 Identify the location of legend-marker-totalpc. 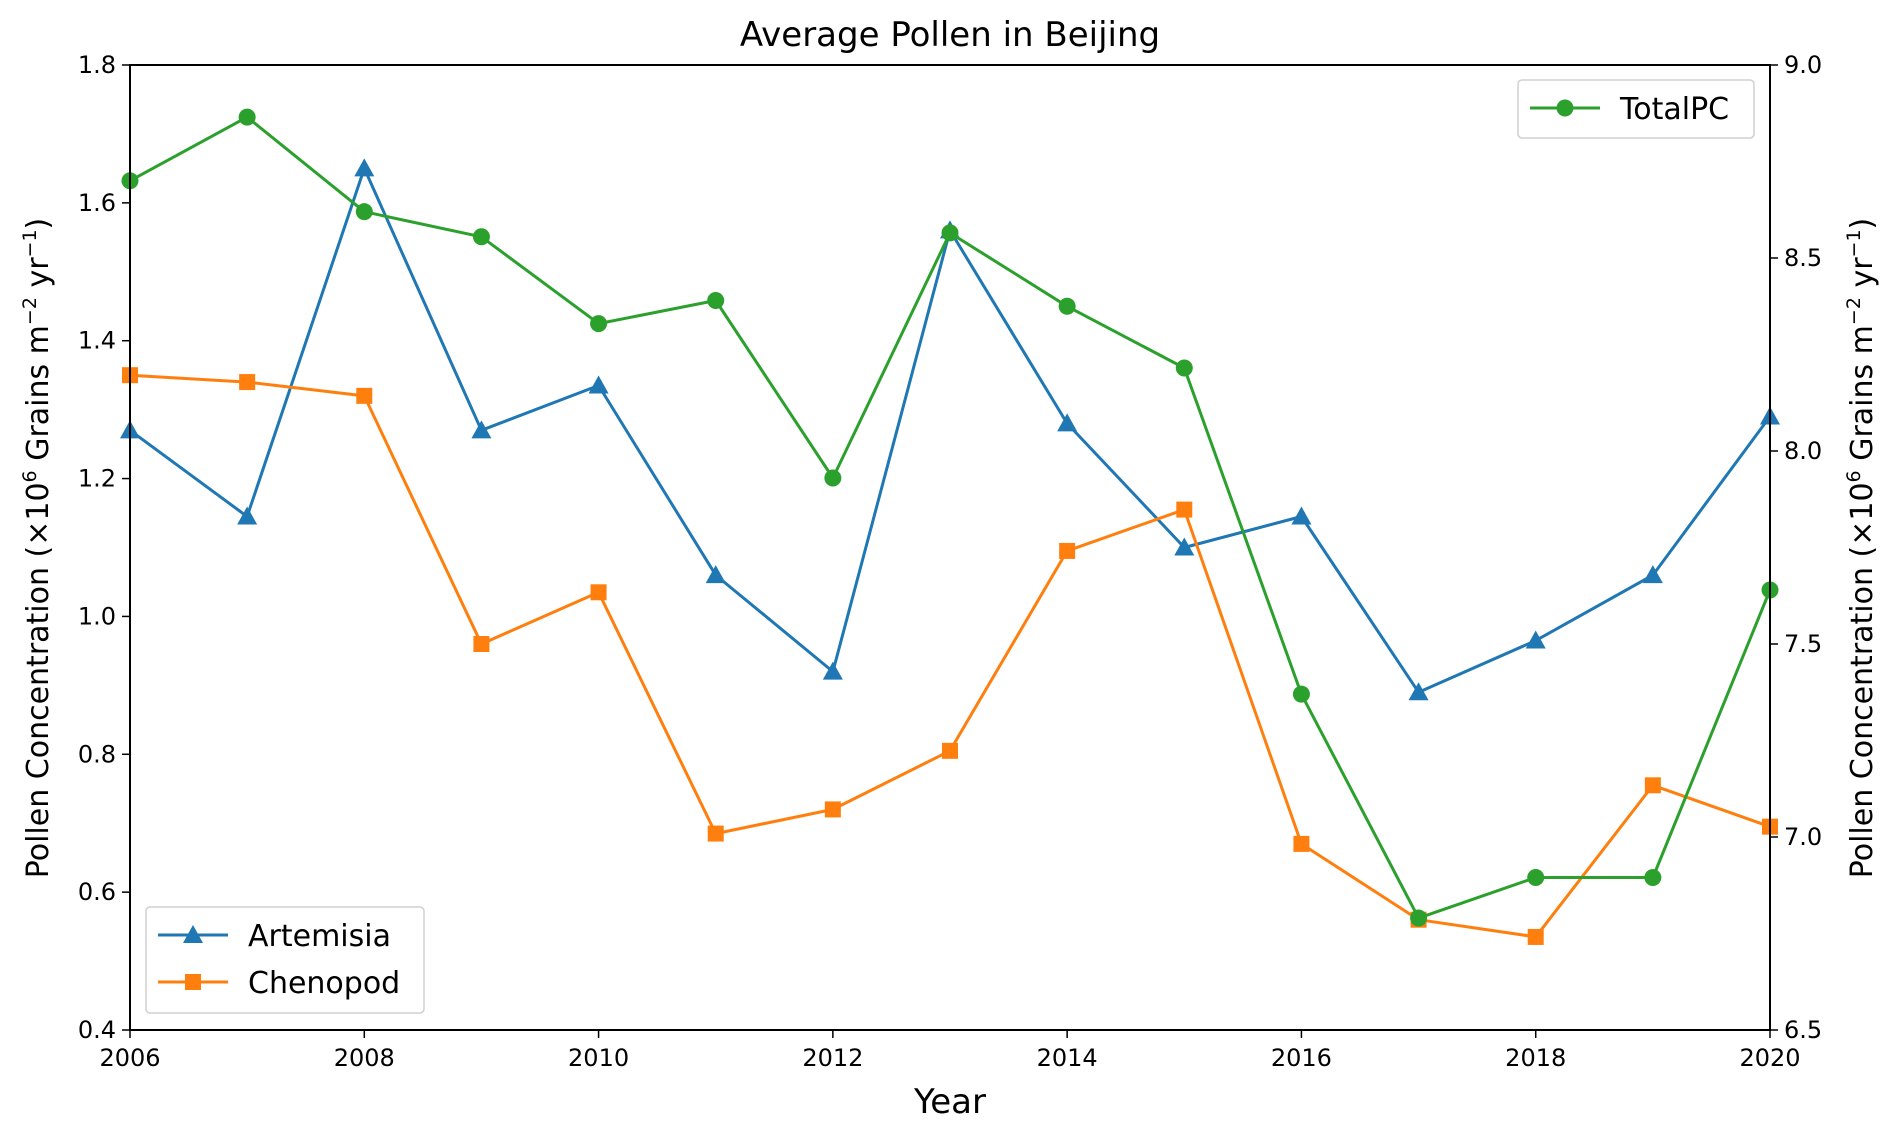
(1565, 108).